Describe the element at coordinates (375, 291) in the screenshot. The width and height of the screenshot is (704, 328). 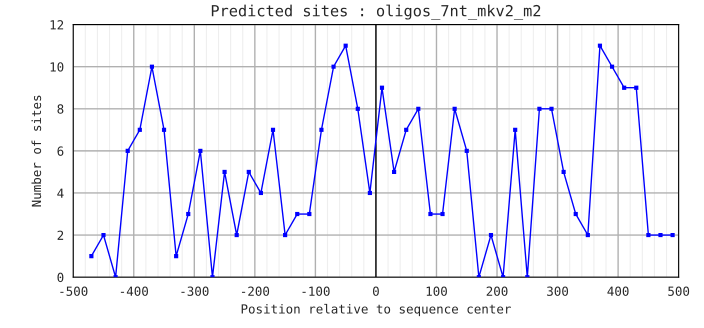
I see `x-tick-label: 0` at that location.